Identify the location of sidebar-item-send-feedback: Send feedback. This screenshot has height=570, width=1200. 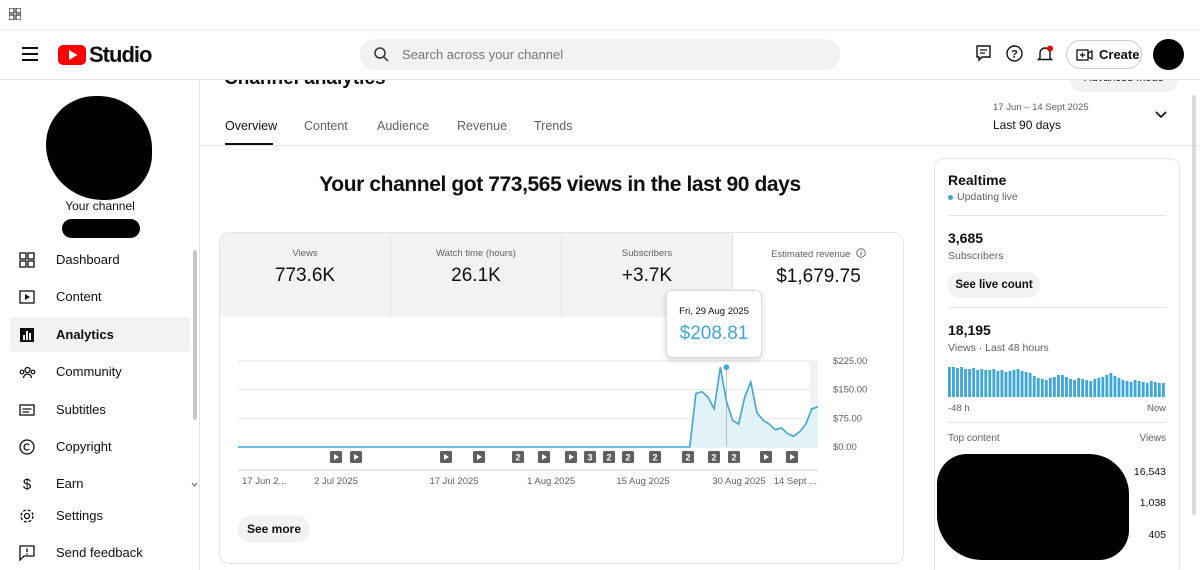
(100, 552).